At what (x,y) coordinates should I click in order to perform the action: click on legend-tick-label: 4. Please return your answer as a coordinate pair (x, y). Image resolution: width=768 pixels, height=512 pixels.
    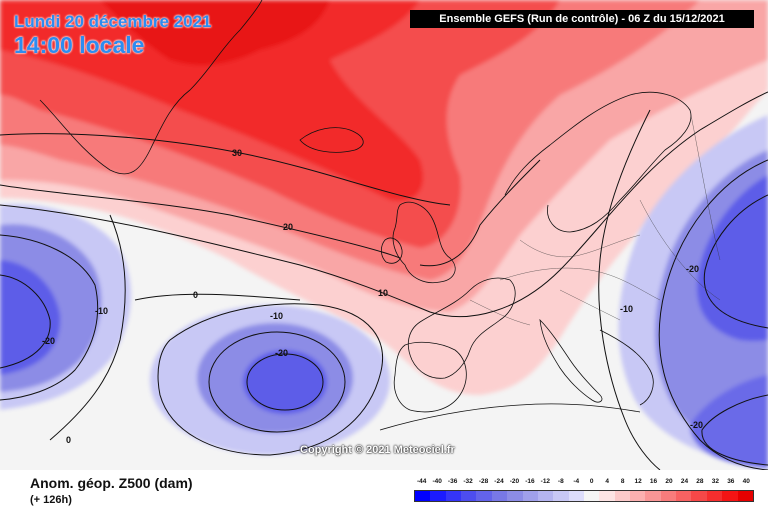
    Looking at the image, I should click on (607, 481).